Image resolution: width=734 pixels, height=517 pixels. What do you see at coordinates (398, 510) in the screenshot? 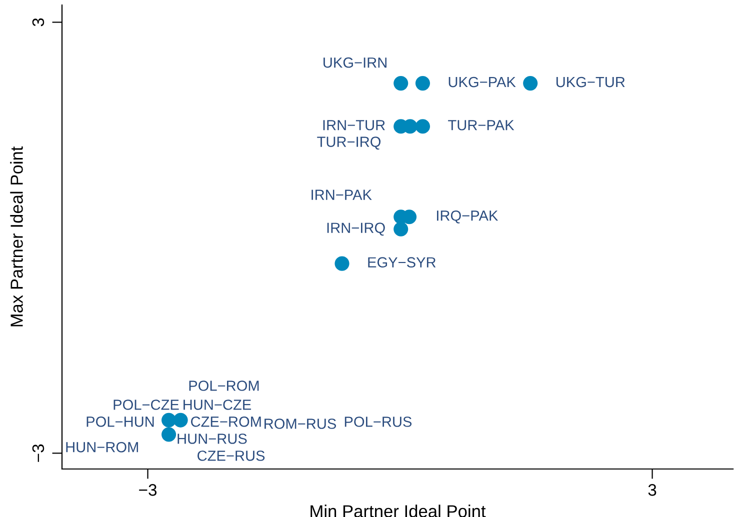
I see `x-axis-title: Min Partner Ideal Point` at bounding box center [398, 510].